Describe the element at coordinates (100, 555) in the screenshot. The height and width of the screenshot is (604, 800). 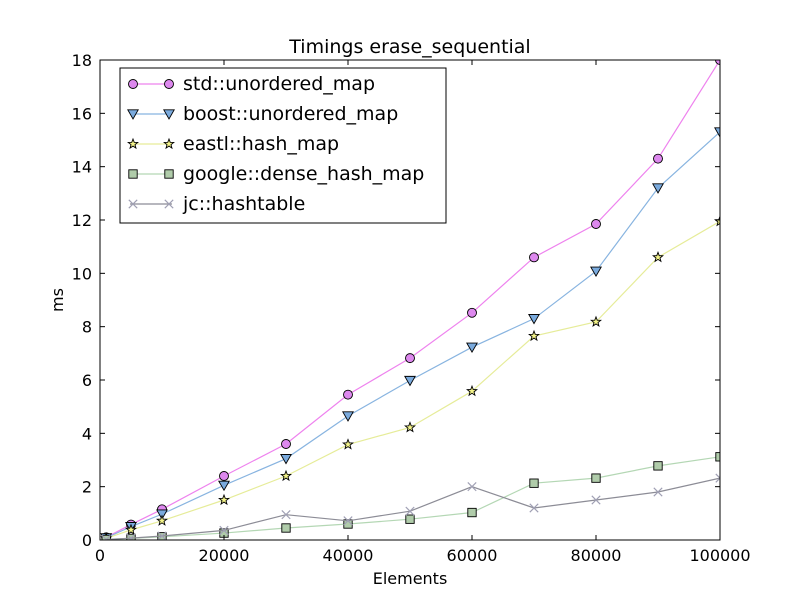
I see `x-tick-label: 0` at that location.